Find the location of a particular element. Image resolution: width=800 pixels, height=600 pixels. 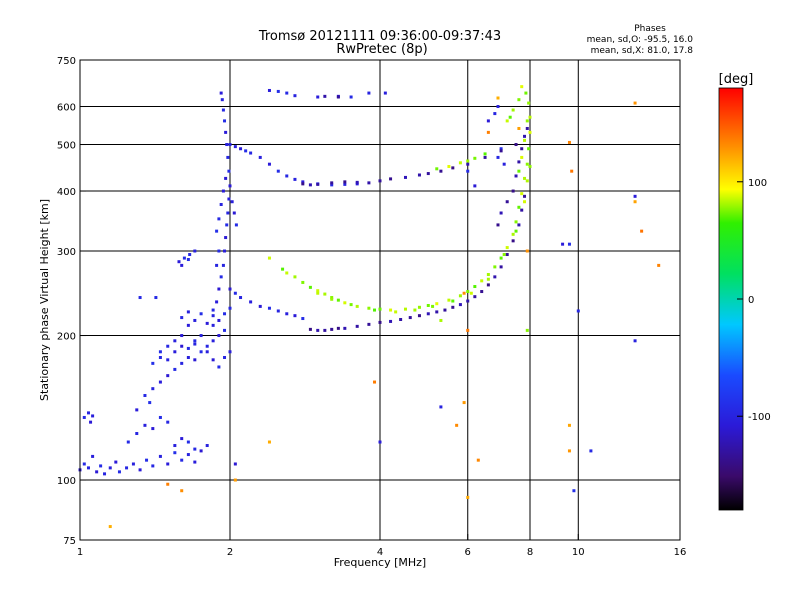

chart-subtitle: RwPretec (8p) is located at coordinates (381, 49).